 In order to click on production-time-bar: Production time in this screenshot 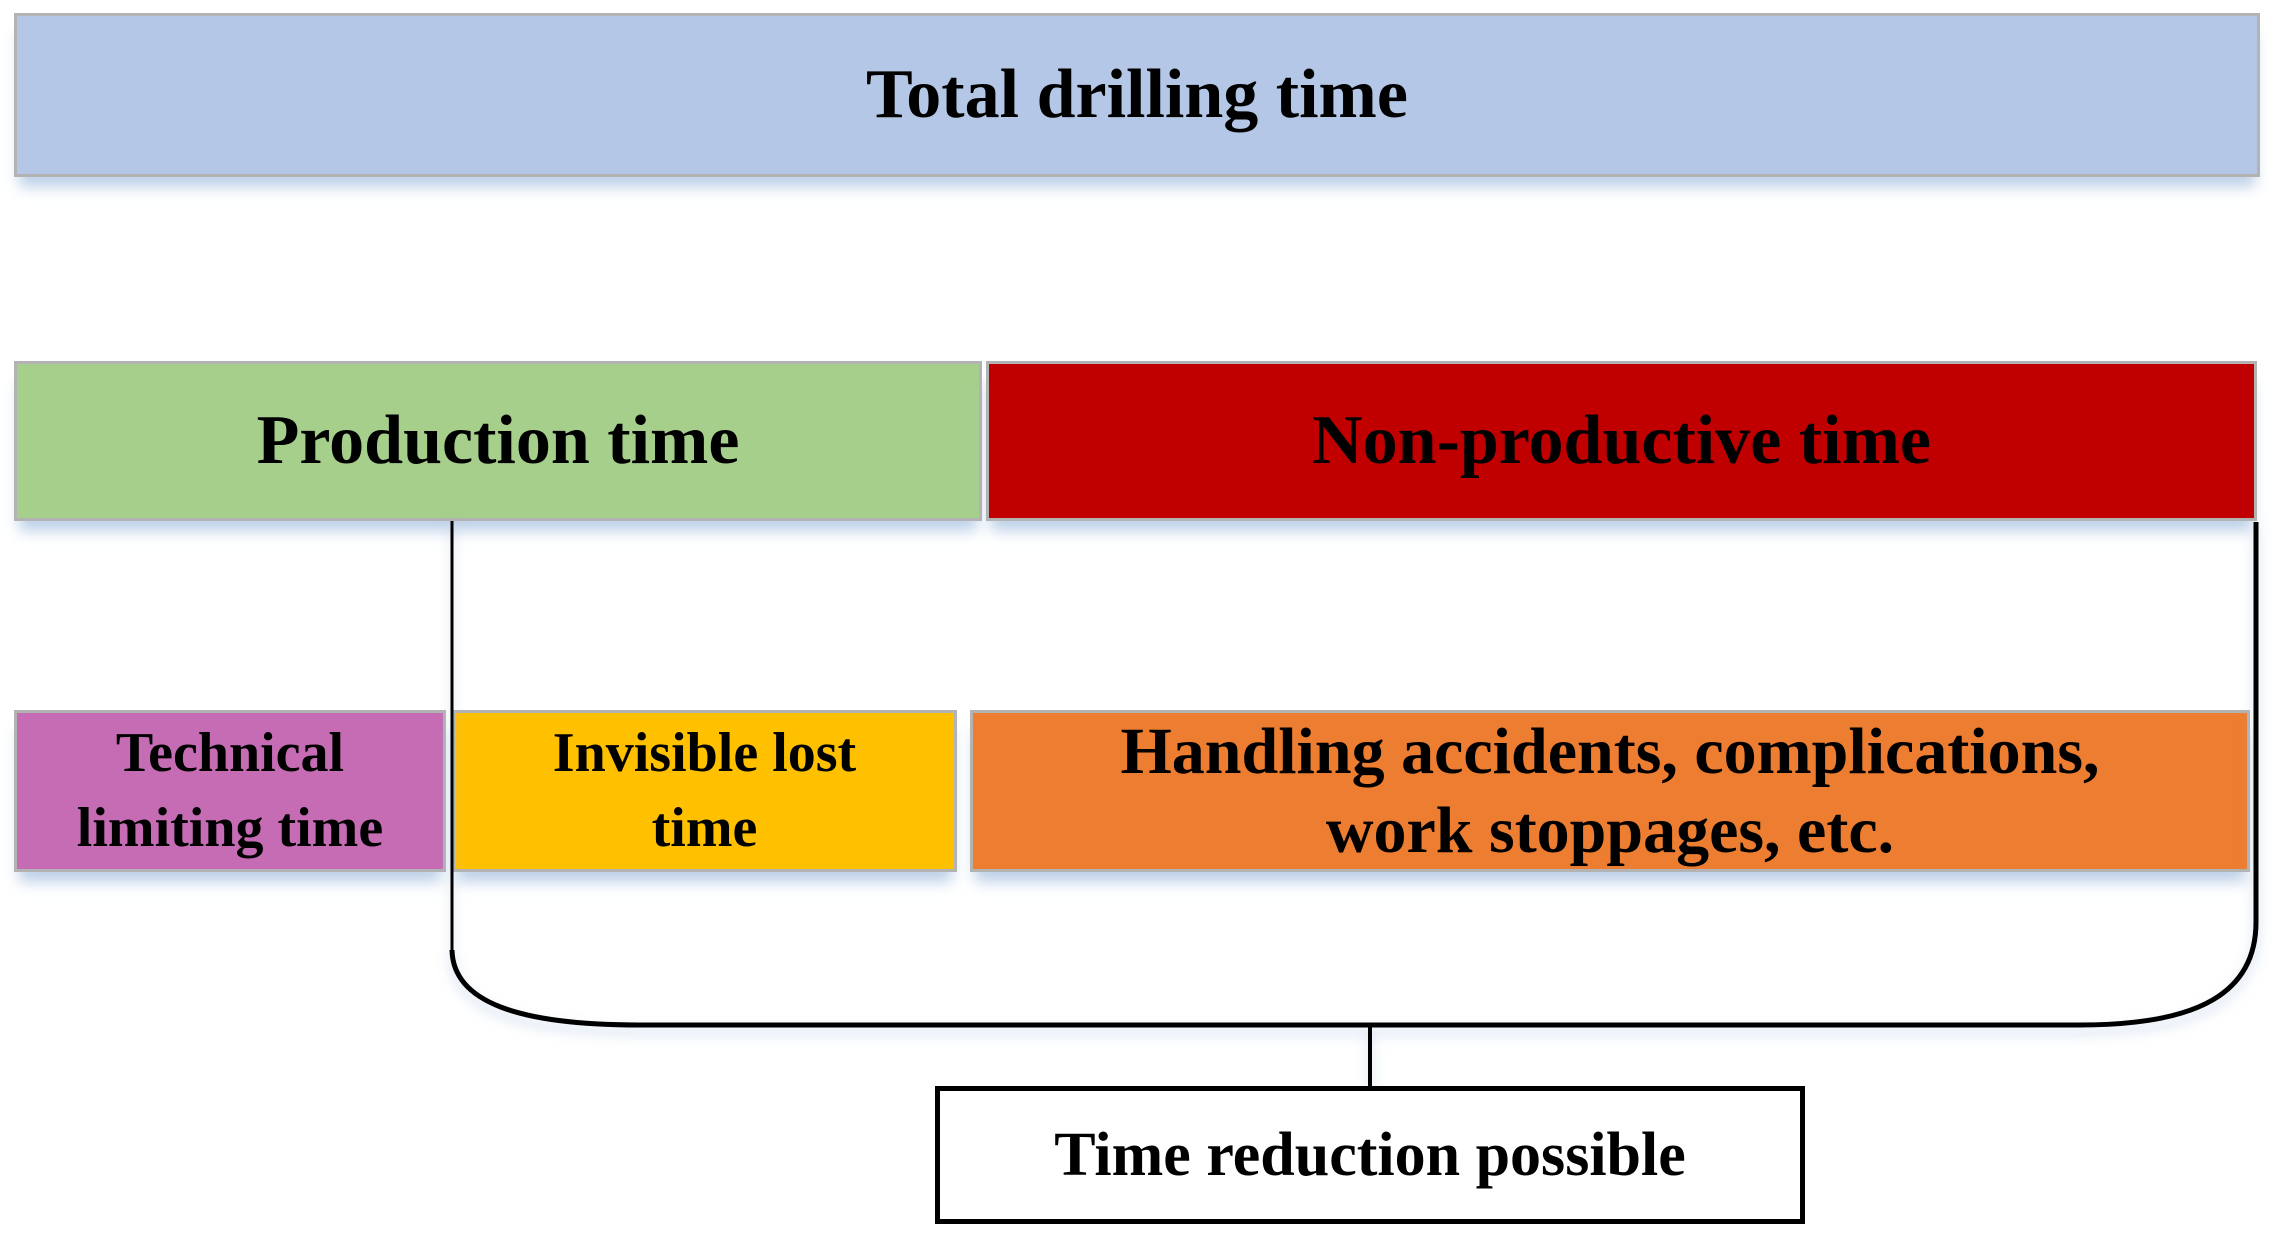, I will do `click(498, 441)`.